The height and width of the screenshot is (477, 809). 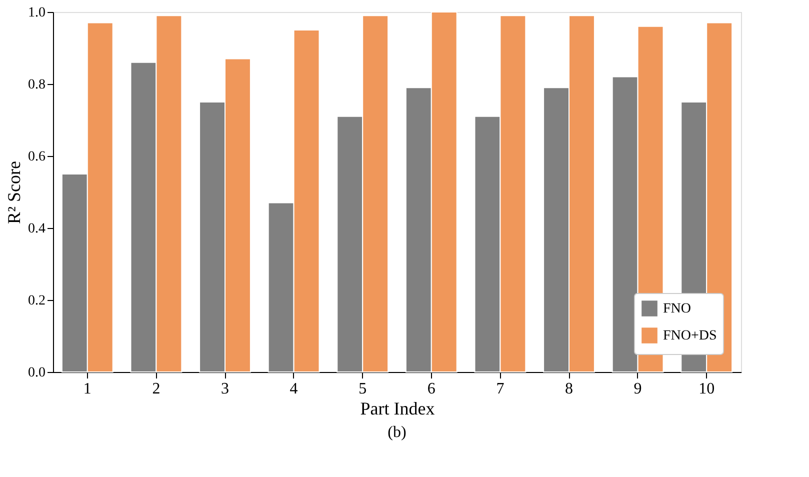 What do you see at coordinates (638, 389) in the screenshot?
I see `x-tick-label: 9` at bounding box center [638, 389].